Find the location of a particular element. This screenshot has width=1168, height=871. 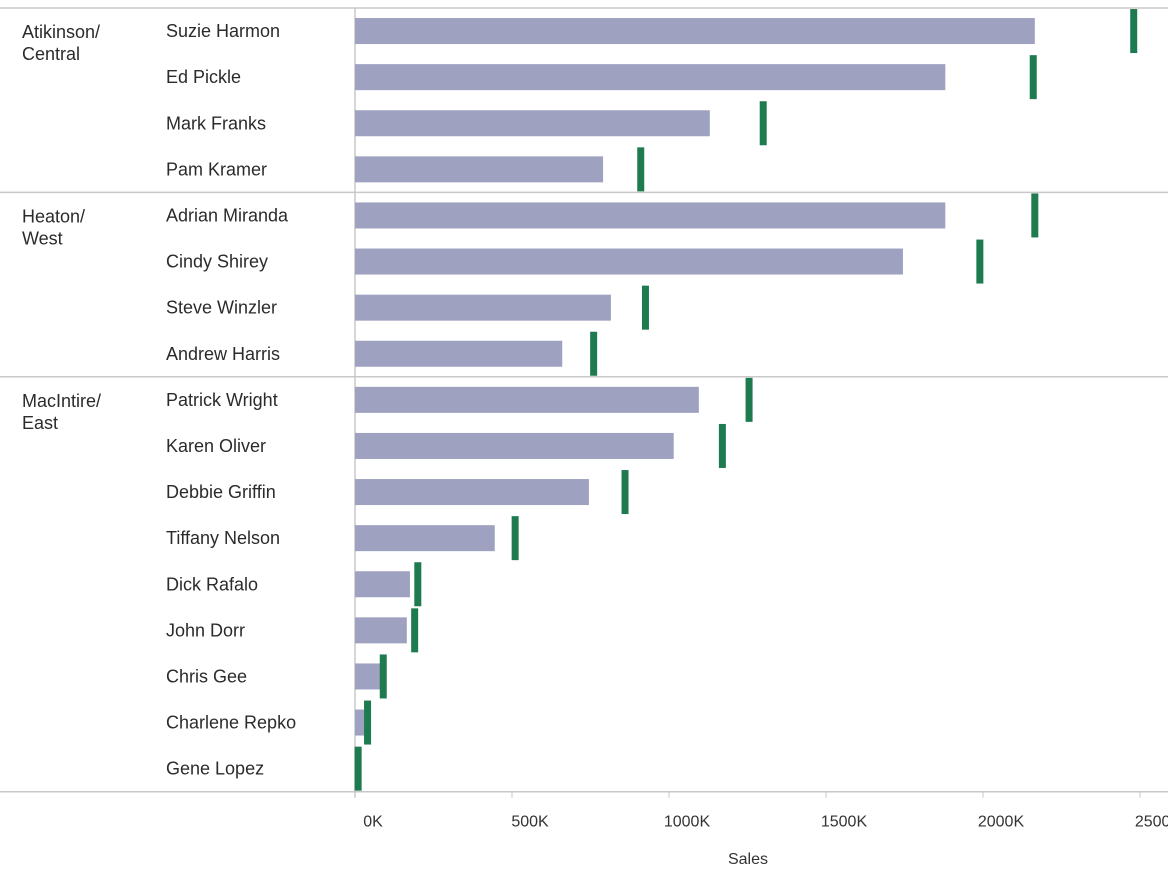

category-label: Cindy Shirey is located at coordinates (217, 262).